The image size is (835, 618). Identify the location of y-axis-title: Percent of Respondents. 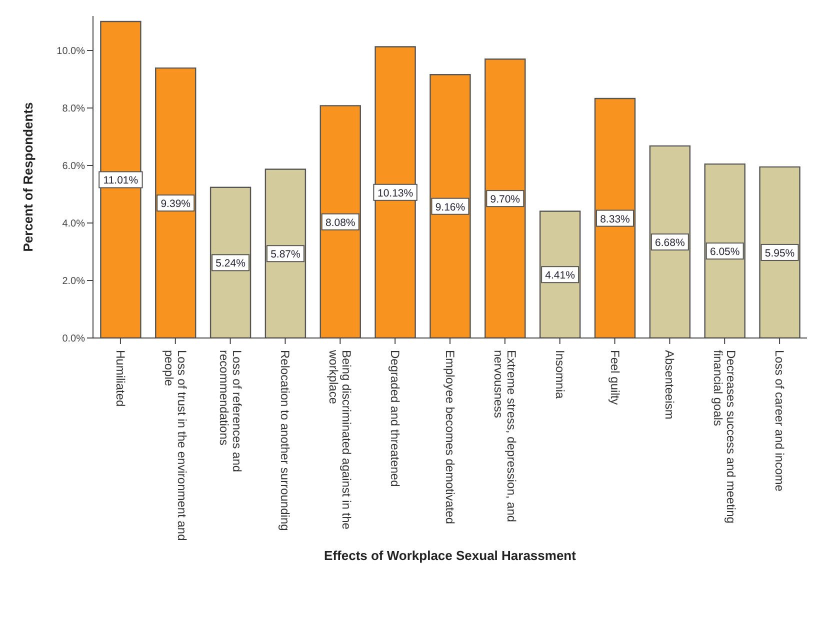
(28, 177).